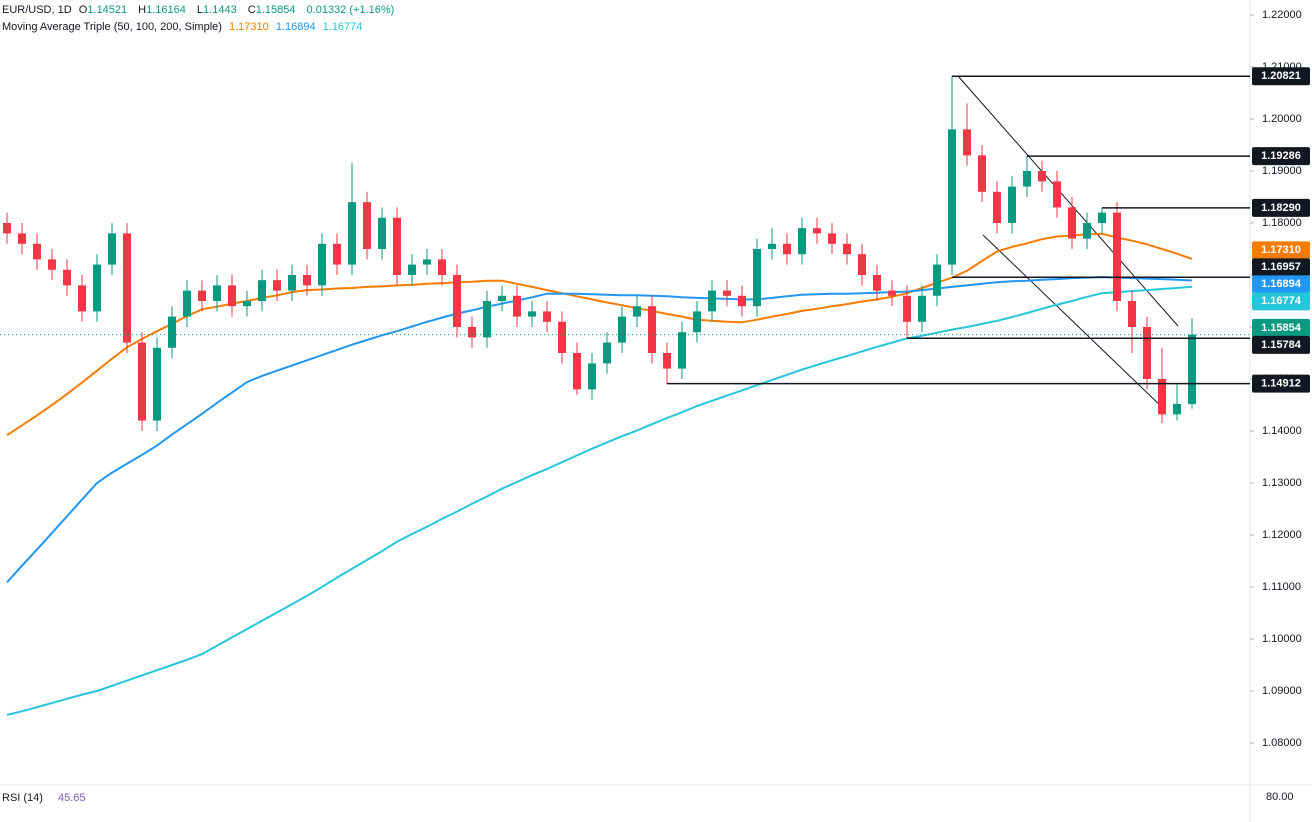 Image resolution: width=1312 pixels, height=822 pixels. What do you see at coordinates (1281, 587) in the screenshot?
I see `y-tick-label: 1.11000` at bounding box center [1281, 587].